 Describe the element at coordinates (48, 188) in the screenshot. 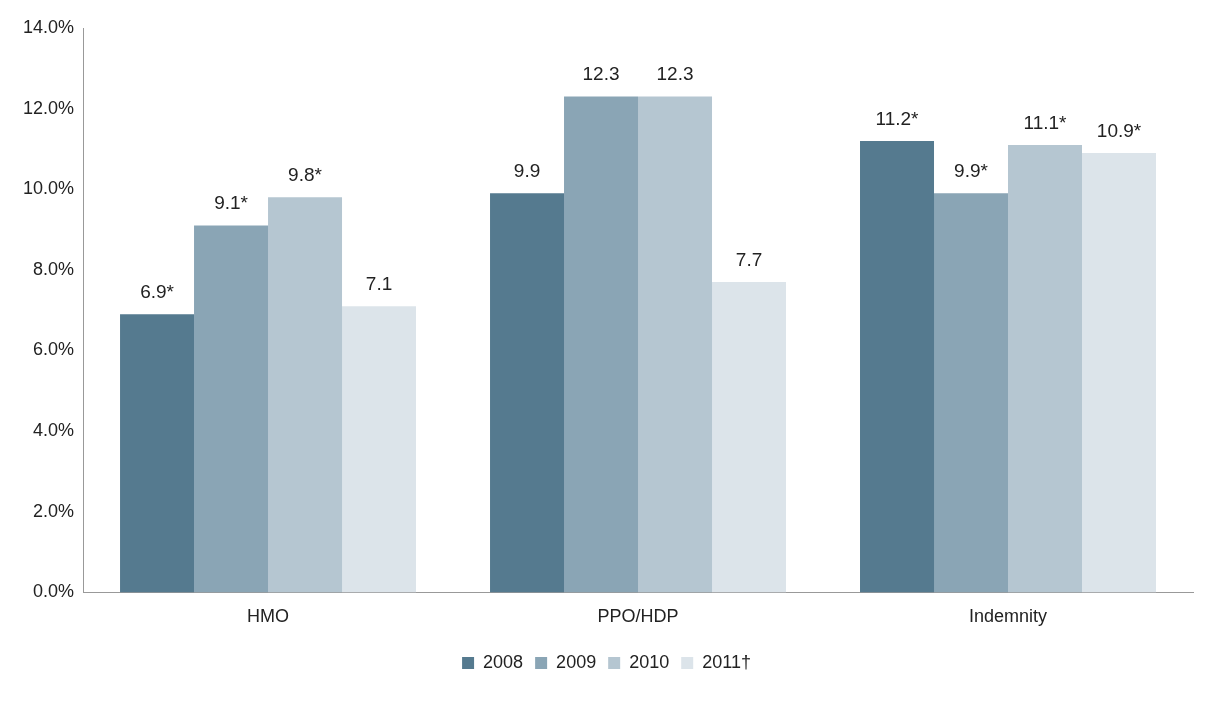

I see `y-tick-label: 10.0%` at that location.